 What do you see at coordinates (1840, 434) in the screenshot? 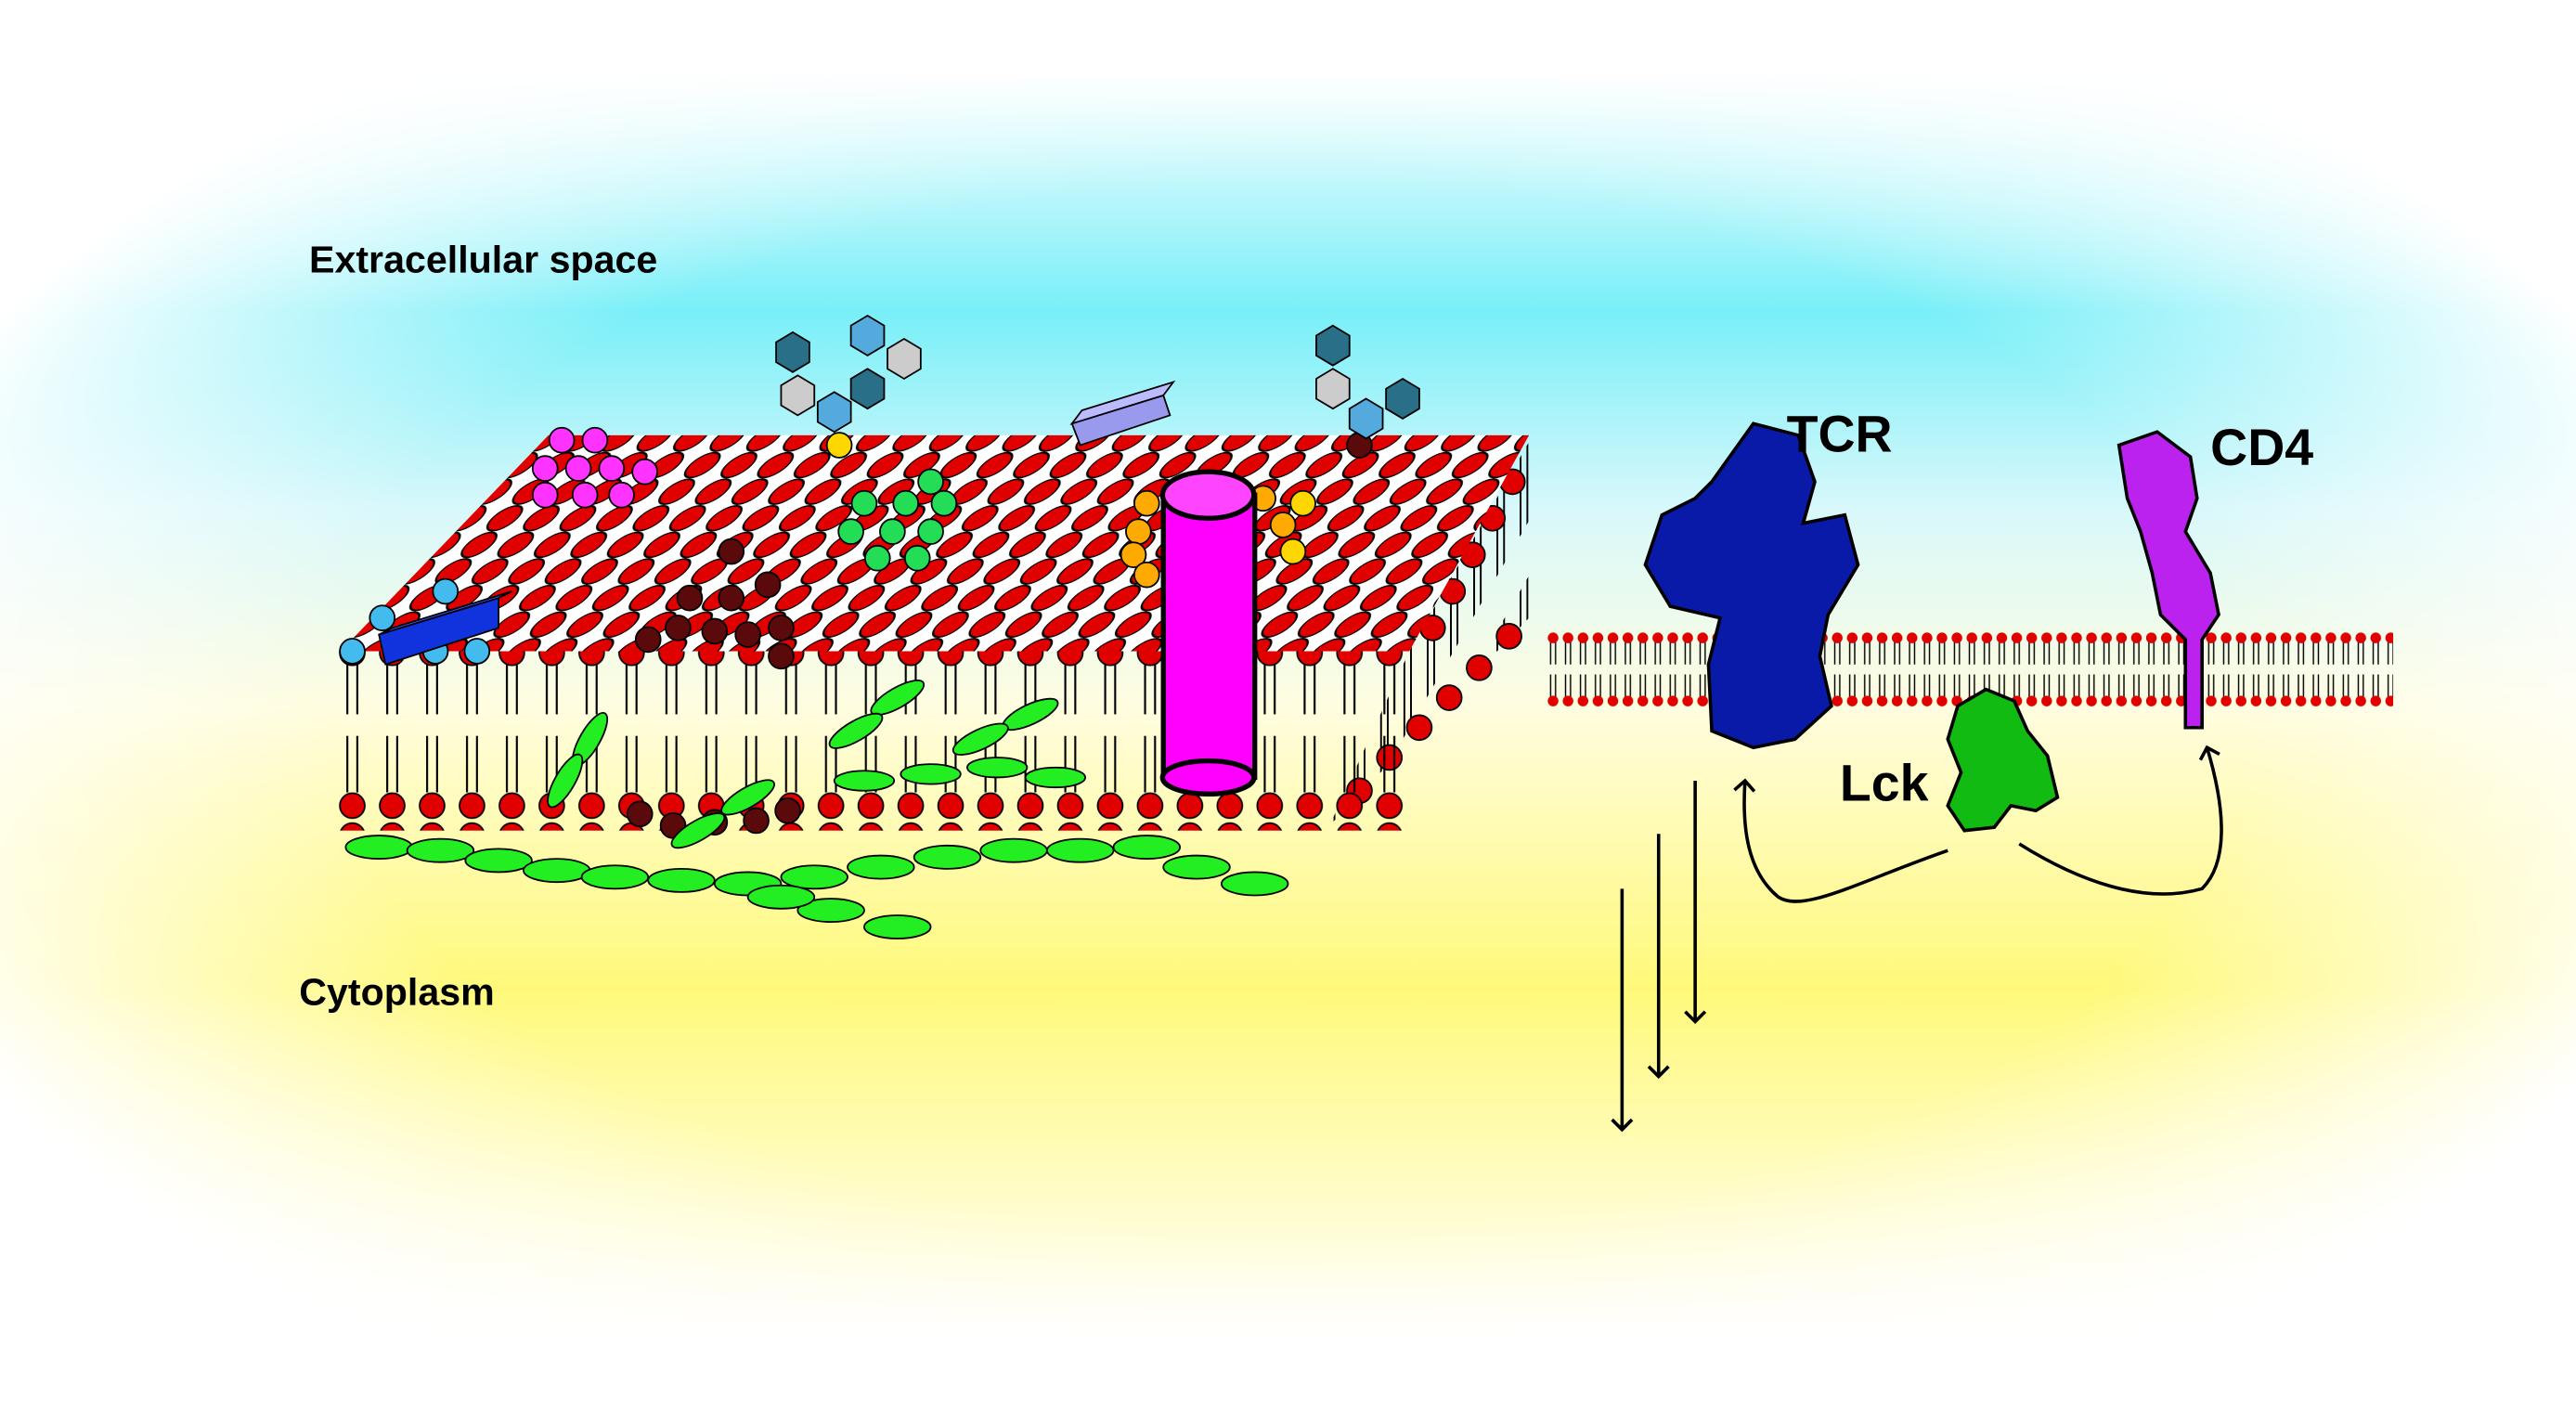
I see `tcr-label: TCR` at bounding box center [1840, 434].